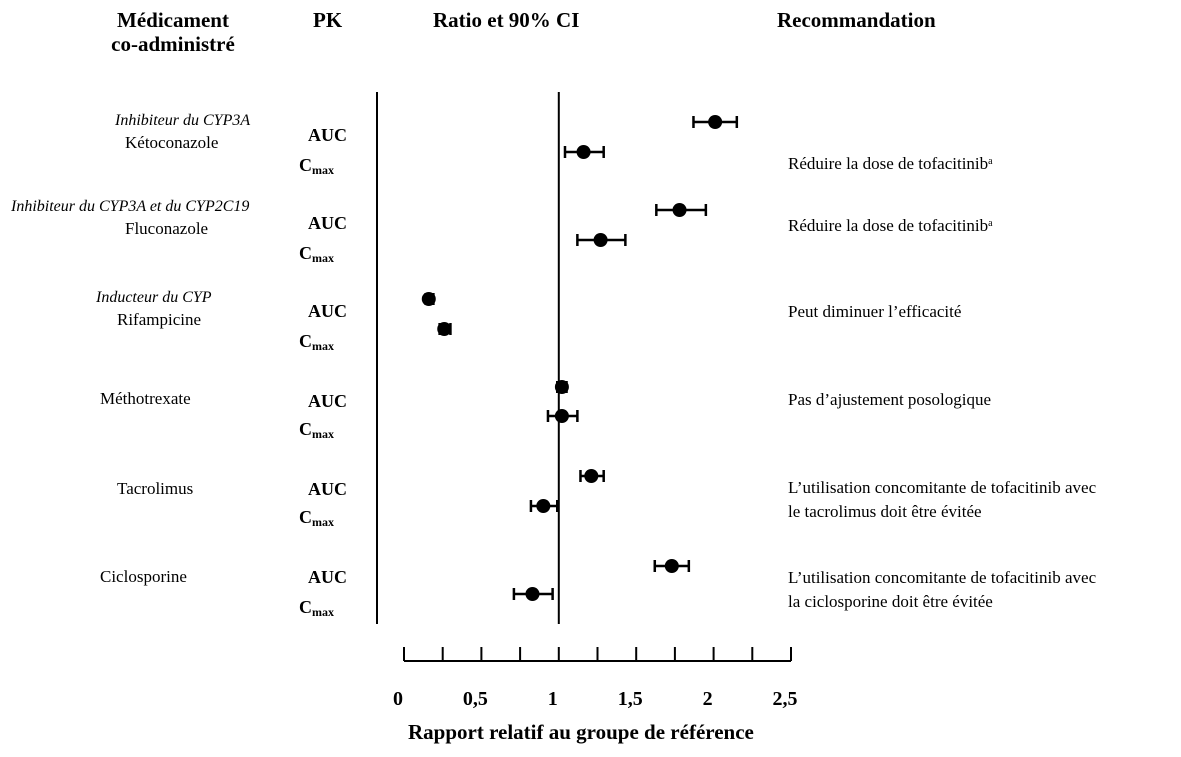 This screenshot has width=1181, height=757. Describe the element at coordinates (167, 228) in the screenshot. I see `drug-name-label: Fluconazole` at that location.